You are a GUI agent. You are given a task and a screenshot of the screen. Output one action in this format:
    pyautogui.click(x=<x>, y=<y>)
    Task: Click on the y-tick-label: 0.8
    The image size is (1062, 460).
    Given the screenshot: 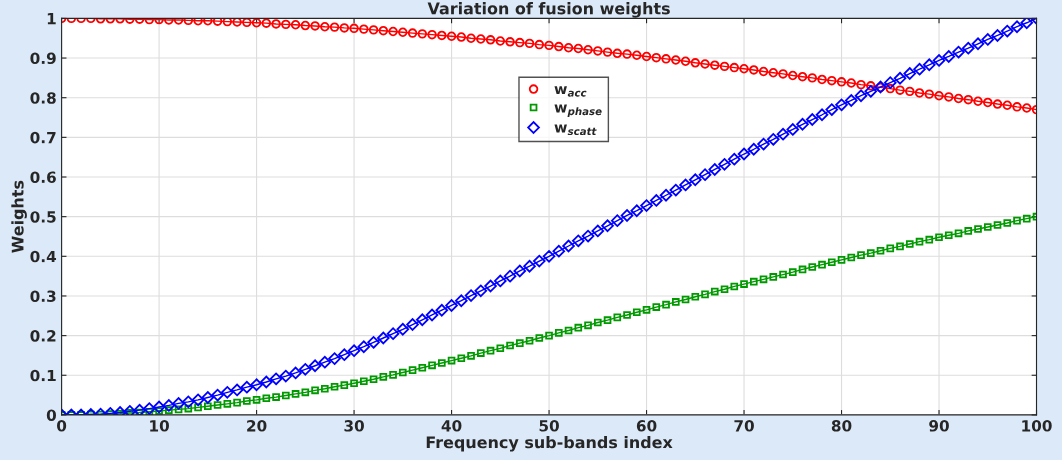 What is the action you would take?
    pyautogui.click(x=43, y=98)
    